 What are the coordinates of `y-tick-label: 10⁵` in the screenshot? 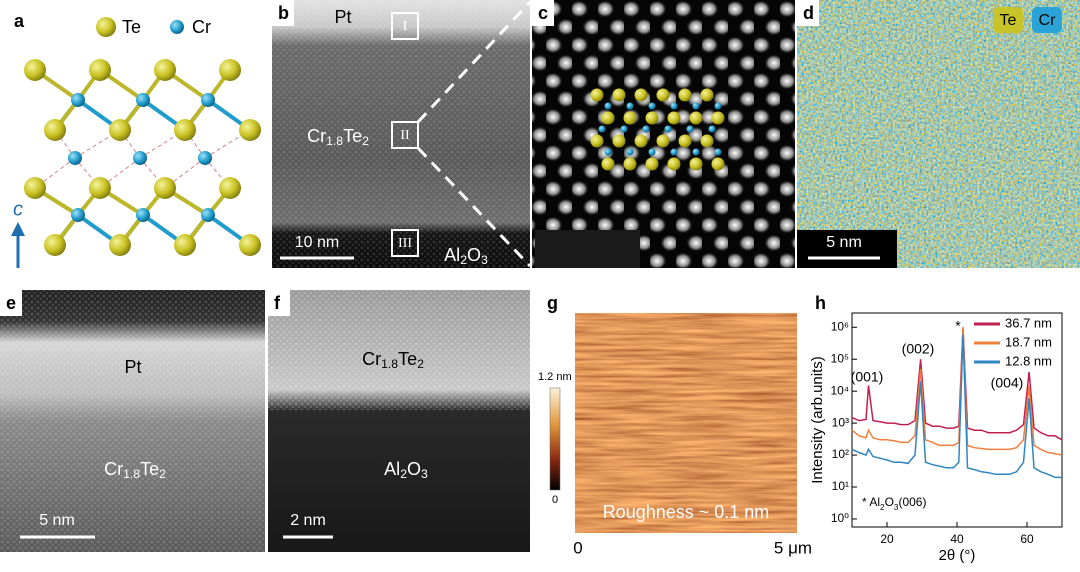 It's located at (840, 358).